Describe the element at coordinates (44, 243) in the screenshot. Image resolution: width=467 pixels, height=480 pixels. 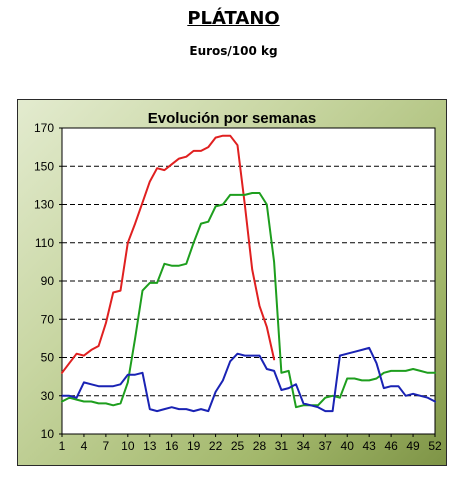
I see `y-tick-label: 110` at that location.